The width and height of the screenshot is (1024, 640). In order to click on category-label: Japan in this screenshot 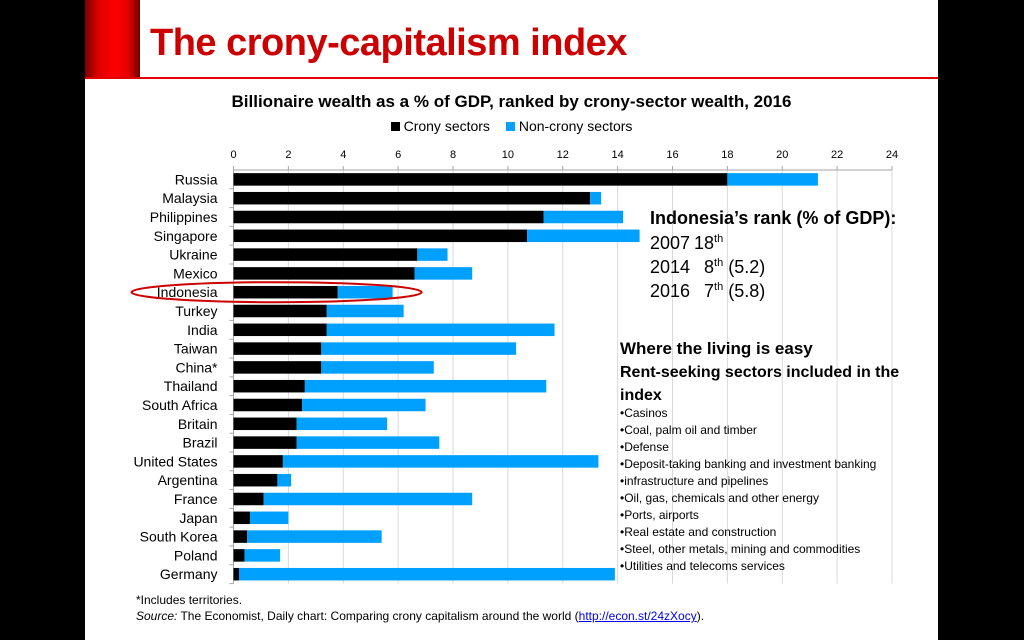, I will do `click(198, 518)`.